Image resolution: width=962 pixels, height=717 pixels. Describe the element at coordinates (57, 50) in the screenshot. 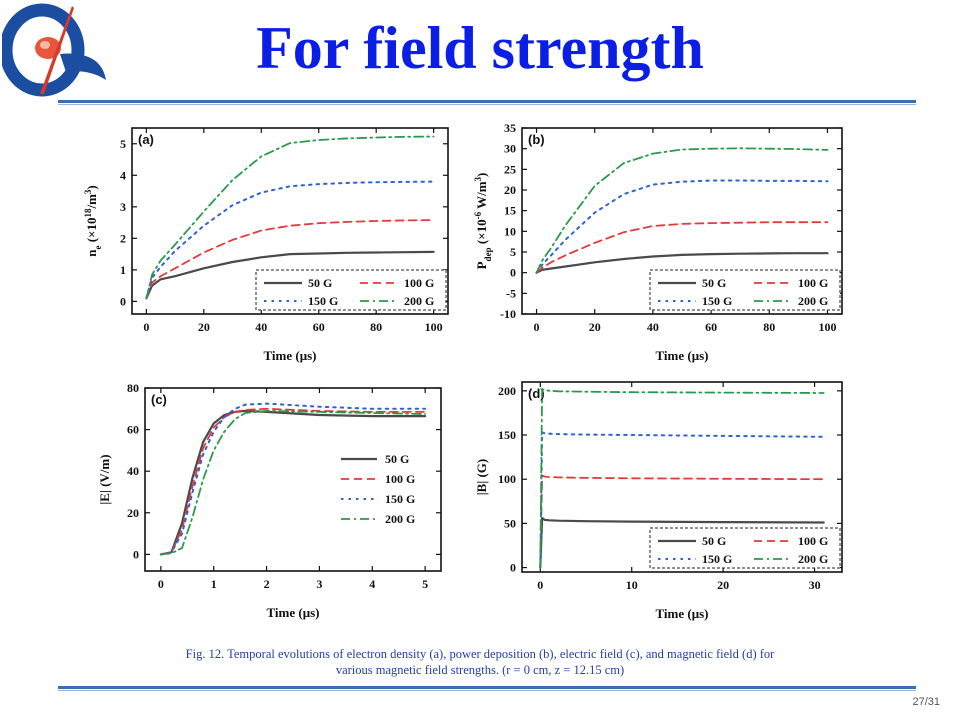

I see `institution-logo` at that location.